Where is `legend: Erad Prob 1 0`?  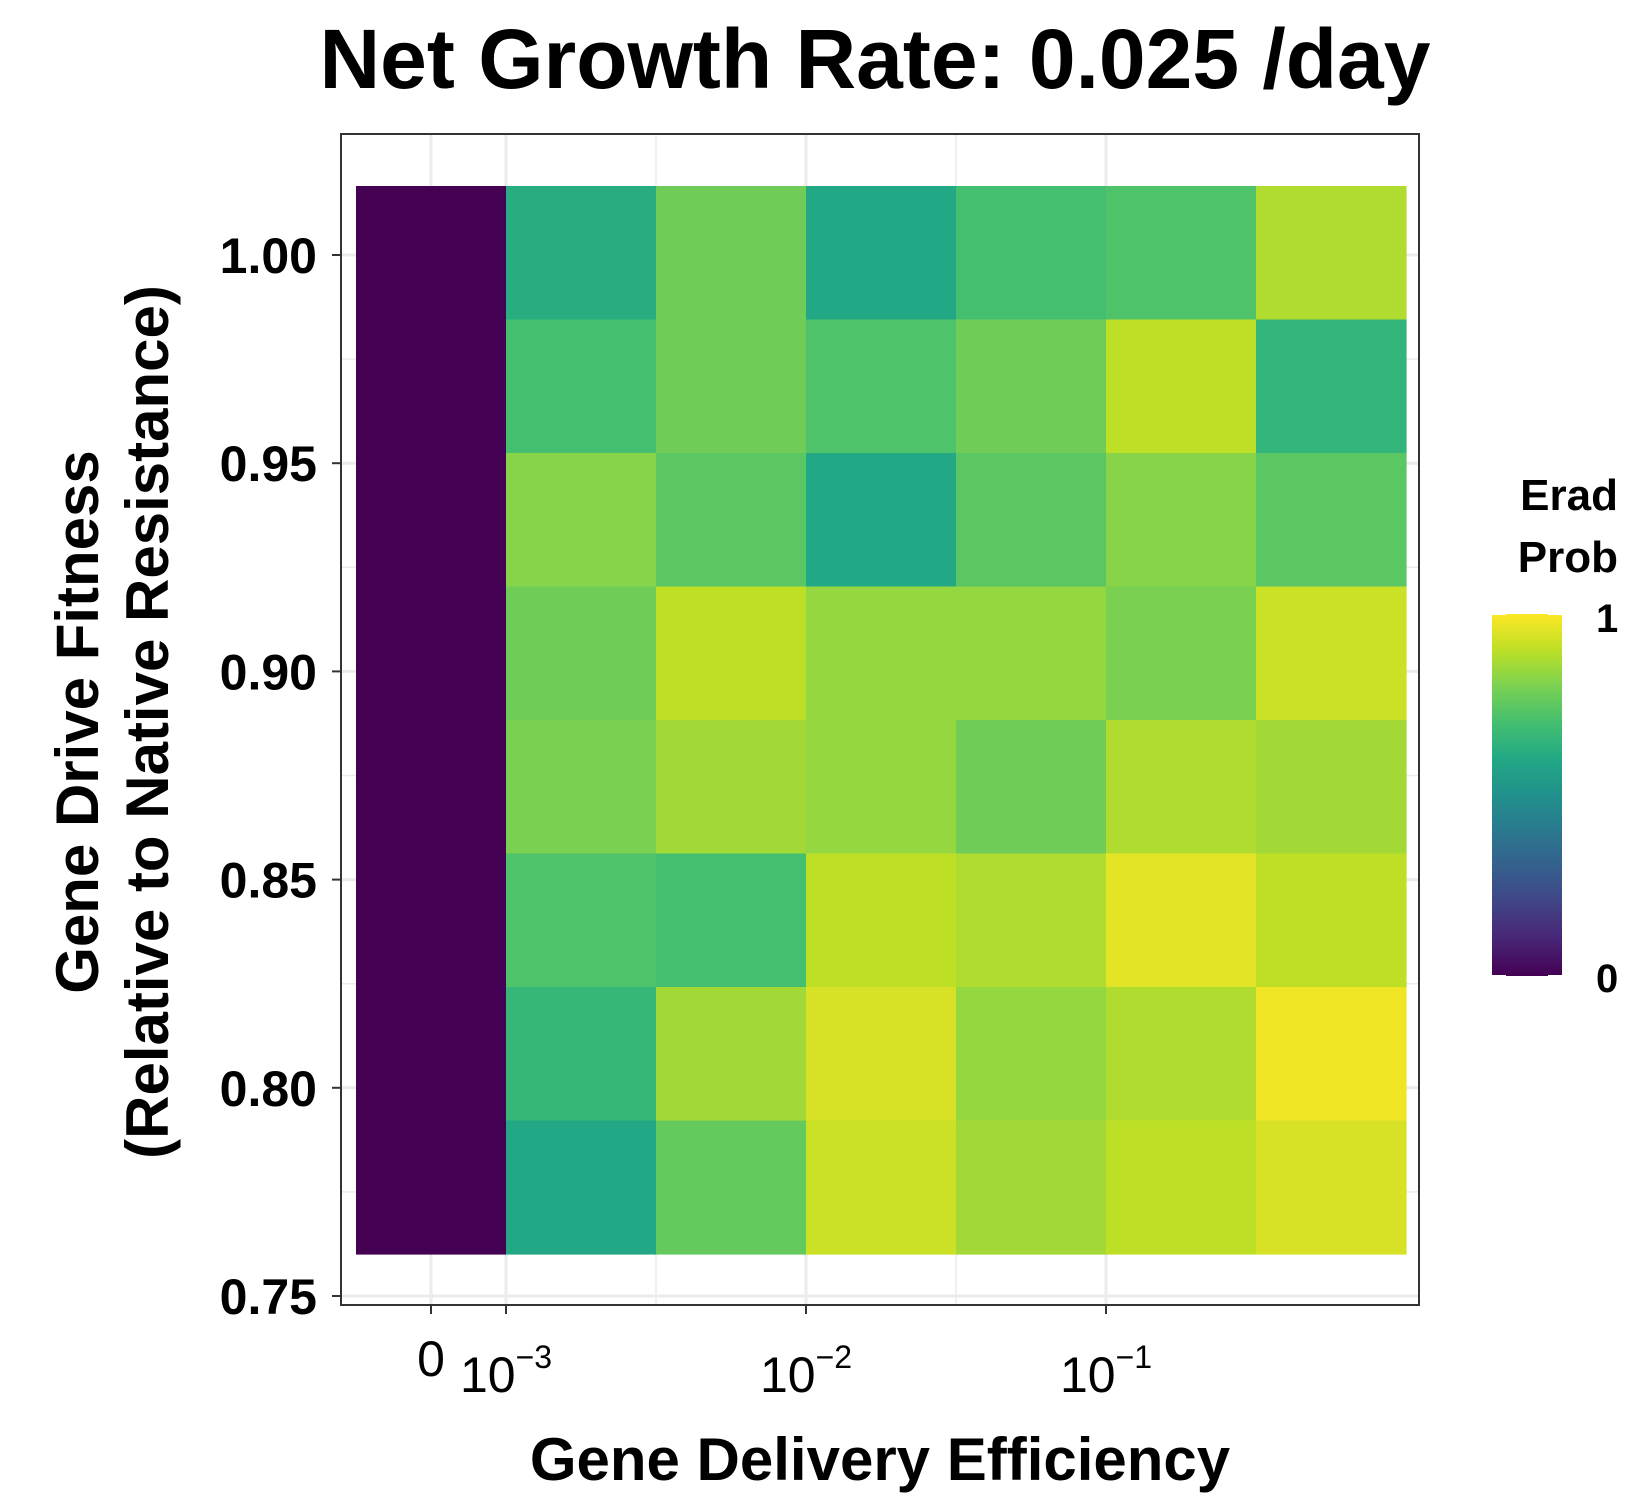 legend: Erad Prob 1 0 is located at coordinates (1555, 736).